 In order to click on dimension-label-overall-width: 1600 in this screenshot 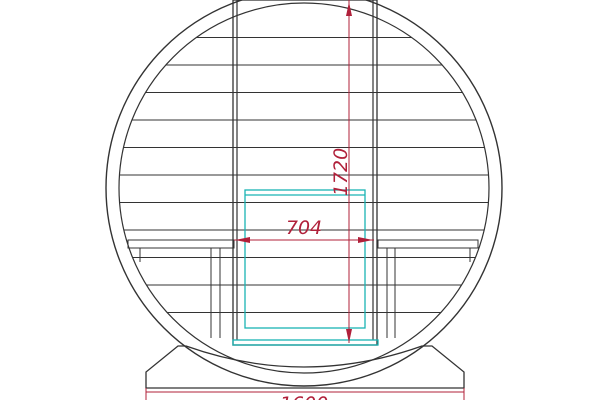, I will do `click(304, 396)`.